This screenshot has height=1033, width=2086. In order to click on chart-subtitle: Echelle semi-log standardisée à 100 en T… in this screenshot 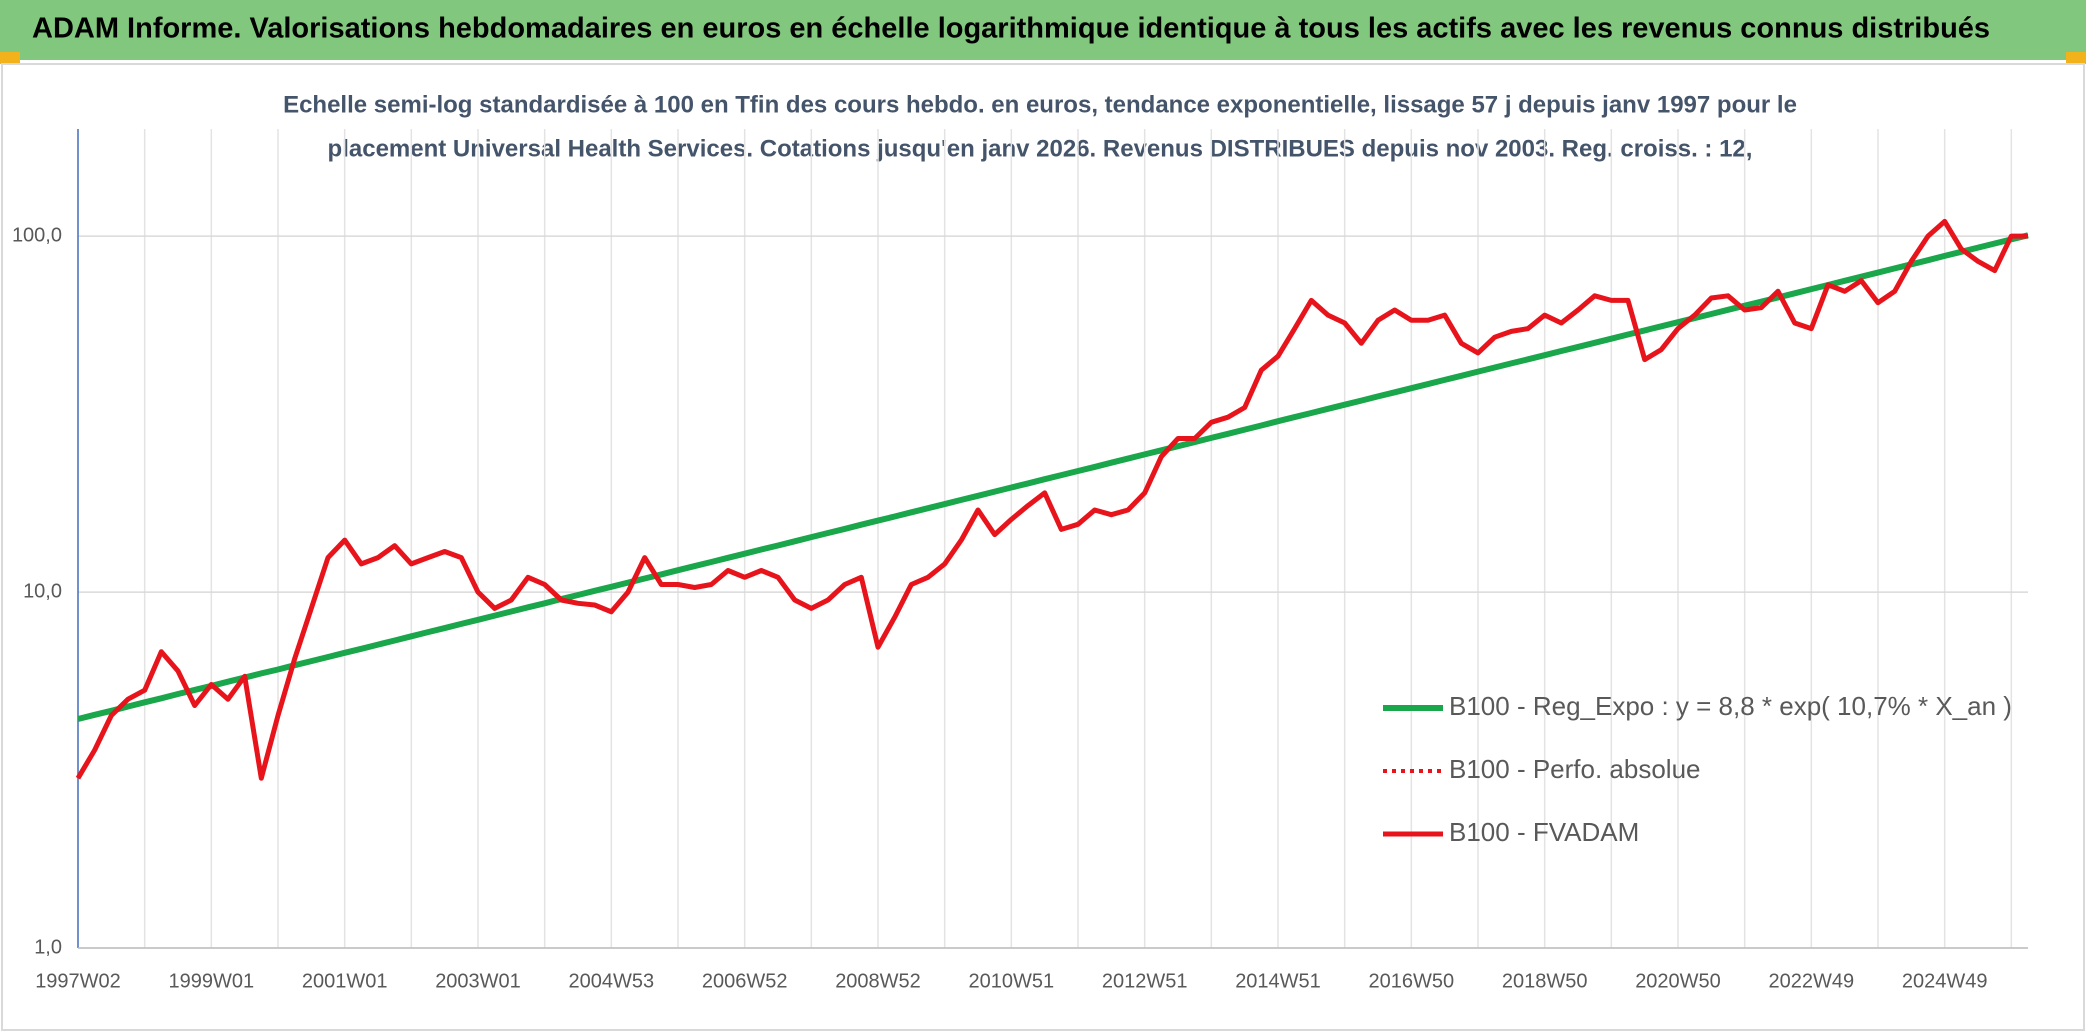, I will do `click(1040, 104)`.